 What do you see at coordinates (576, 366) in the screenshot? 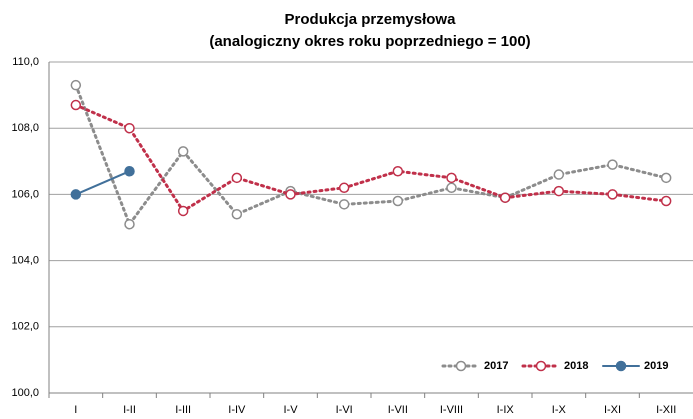
I see `legend-label: 2018` at bounding box center [576, 366].